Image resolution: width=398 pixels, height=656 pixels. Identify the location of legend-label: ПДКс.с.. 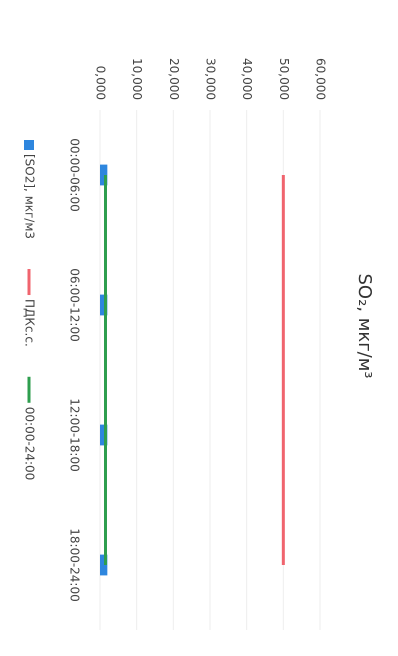
(30, 323).